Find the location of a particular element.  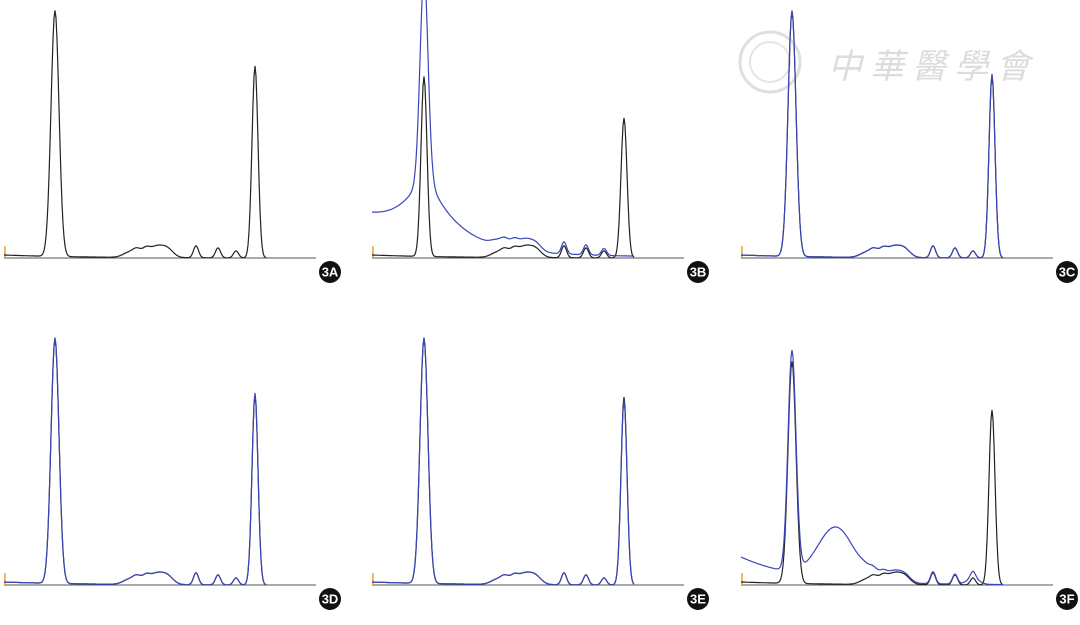

panel-label: 3D is located at coordinates (330, 599).